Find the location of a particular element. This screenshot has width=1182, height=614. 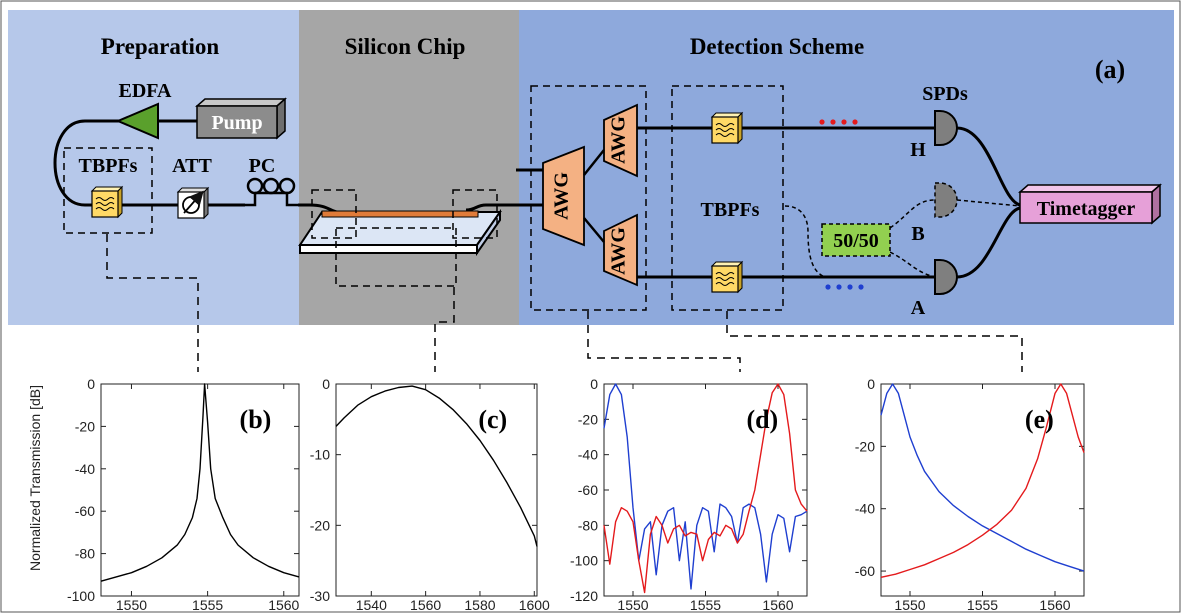

awg-top-label: AWG is located at coordinates (619, 140).